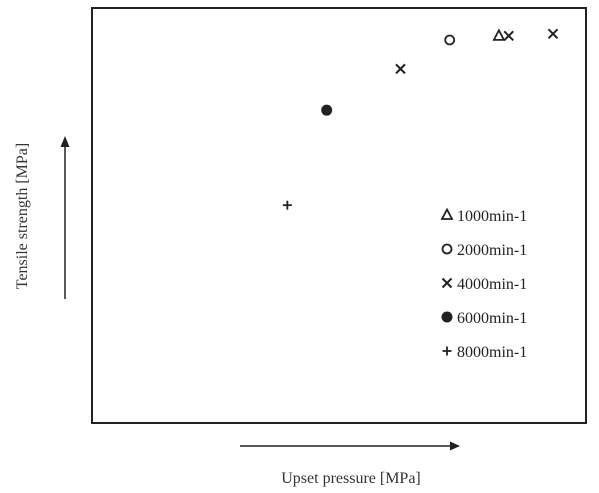 Image resolution: width=599 pixels, height=493 pixels. Describe the element at coordinates (492, 284) in the screenshot. I see `legend-label-4000min-1: 4000min-1` at that location.